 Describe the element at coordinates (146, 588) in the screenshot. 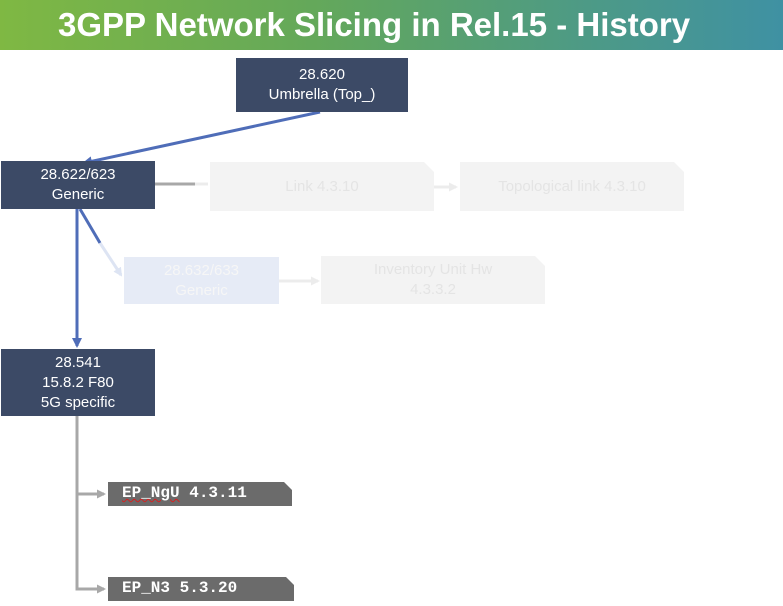

I see `ep-n3-name: EP_N3` at that location.